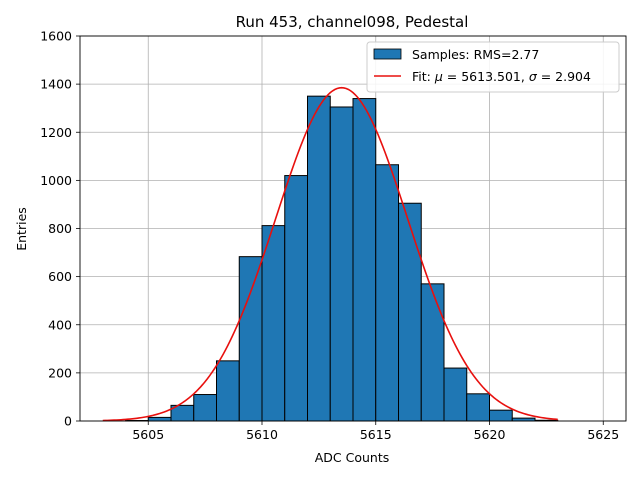 This screenshot has width=640, height=484. Describe the element at coordinates (60, 372) in the screenshot. I see `y-tick-label: 200` at that location.